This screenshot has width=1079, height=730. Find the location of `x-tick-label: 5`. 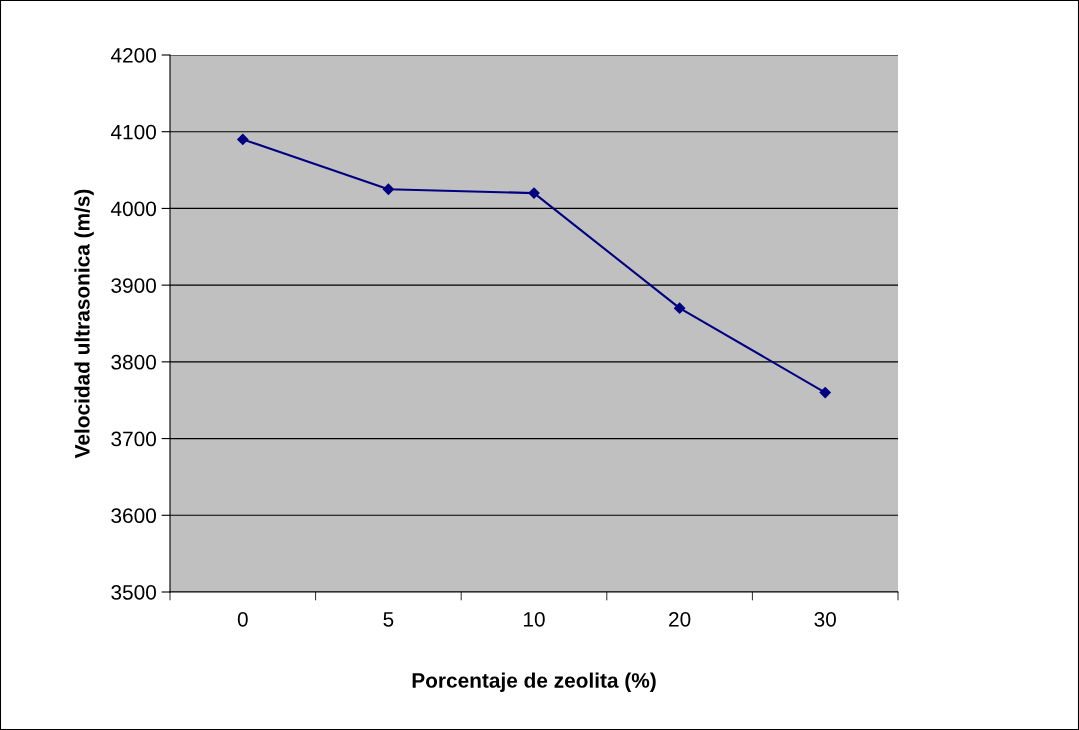

x-tick-label: 5 is located at coordinates (388, 619).